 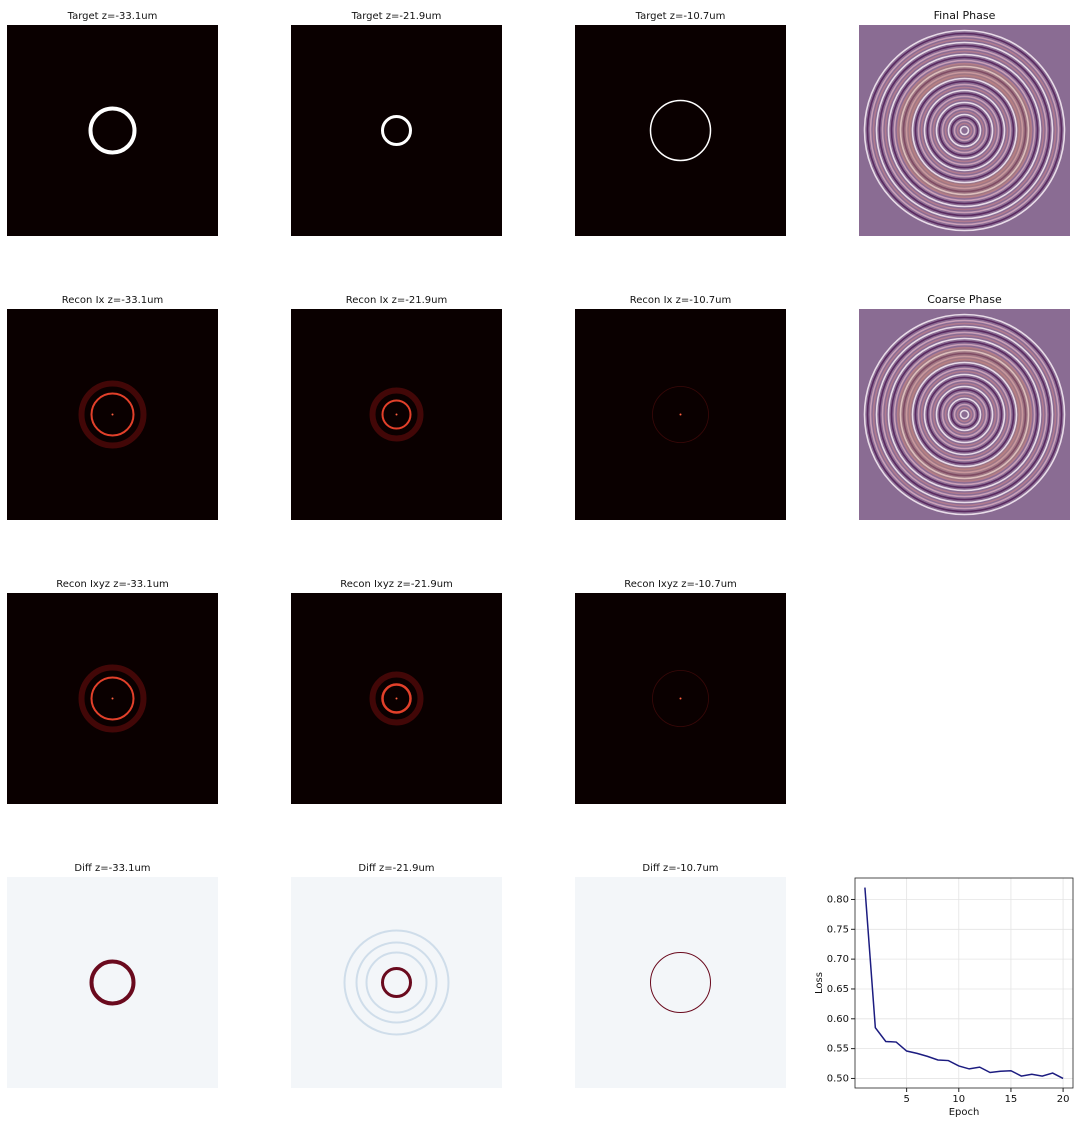 What do you see at coordinates (838, 959) in the screenshot?
I see `y-tick-label: 0.70` at bounding box center [838, 959].